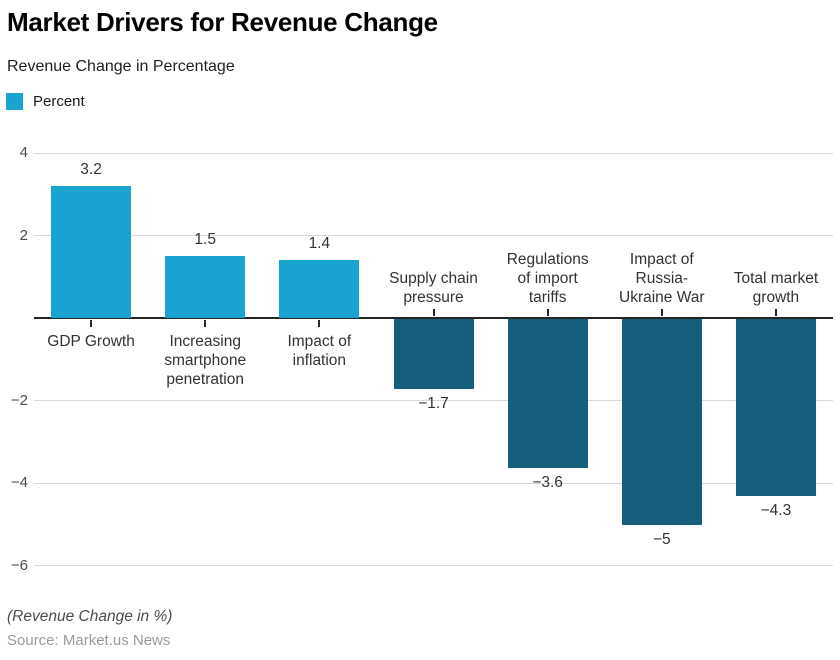 The image size is (840, 660). What do you see at coordinates (776, 288) in the screenshot?
I see `category-label: Total market growth` at bounding box center [776, 288].